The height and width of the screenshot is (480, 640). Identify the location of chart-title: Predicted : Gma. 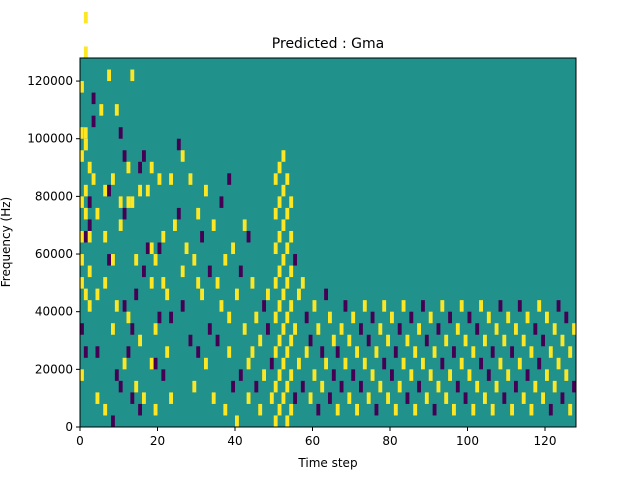
(328, 44).